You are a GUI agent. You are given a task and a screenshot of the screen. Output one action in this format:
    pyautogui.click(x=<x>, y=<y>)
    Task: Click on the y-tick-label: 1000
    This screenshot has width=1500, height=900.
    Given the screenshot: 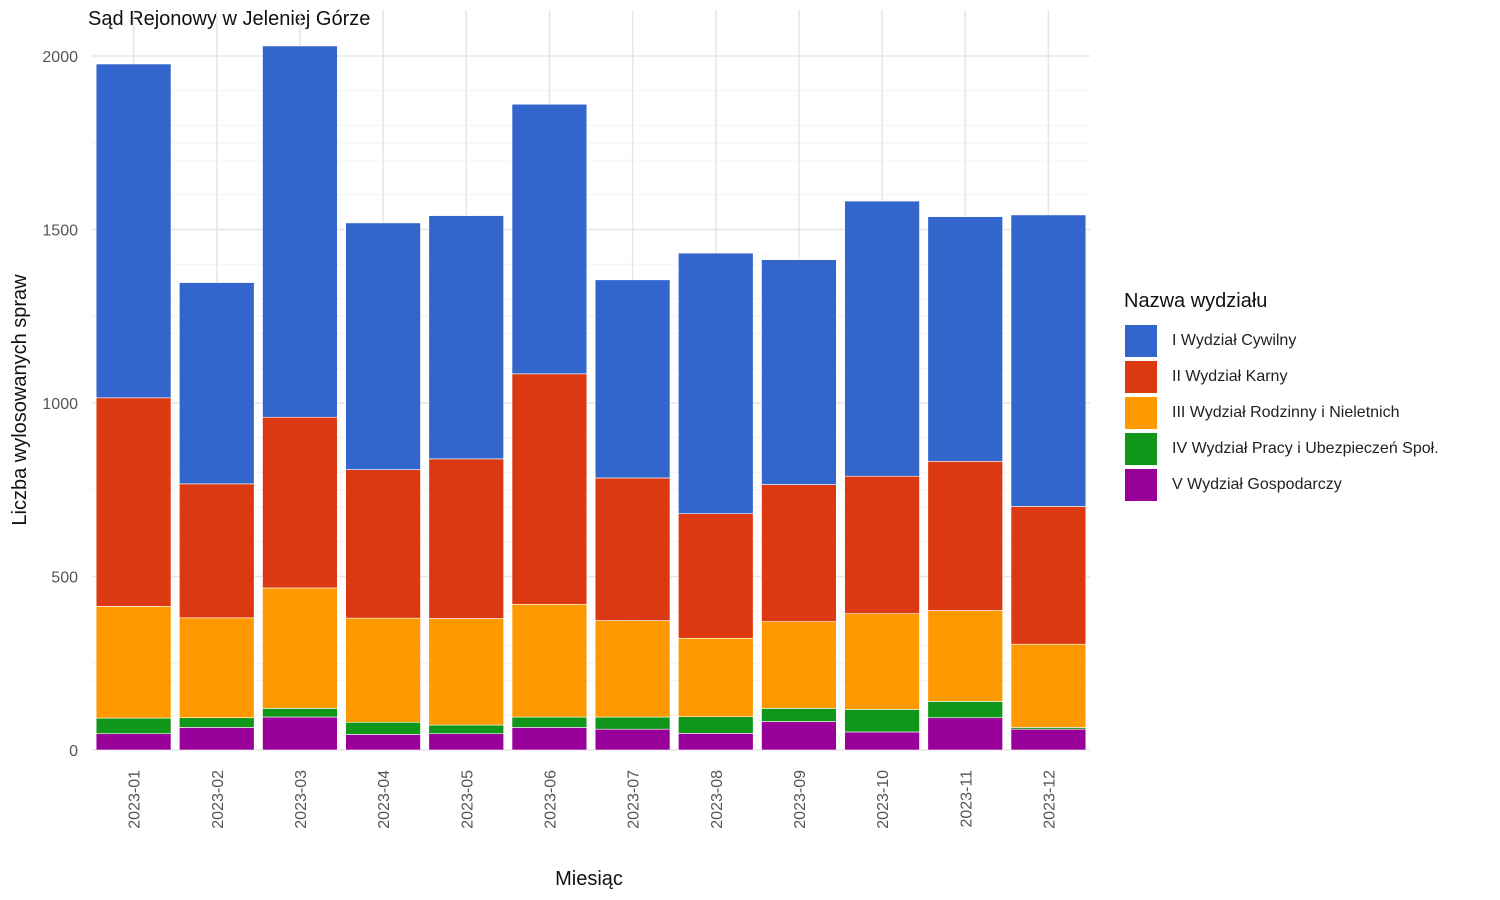 What is the action you would take?
    pyautogui.click(x=60, y=404)
    